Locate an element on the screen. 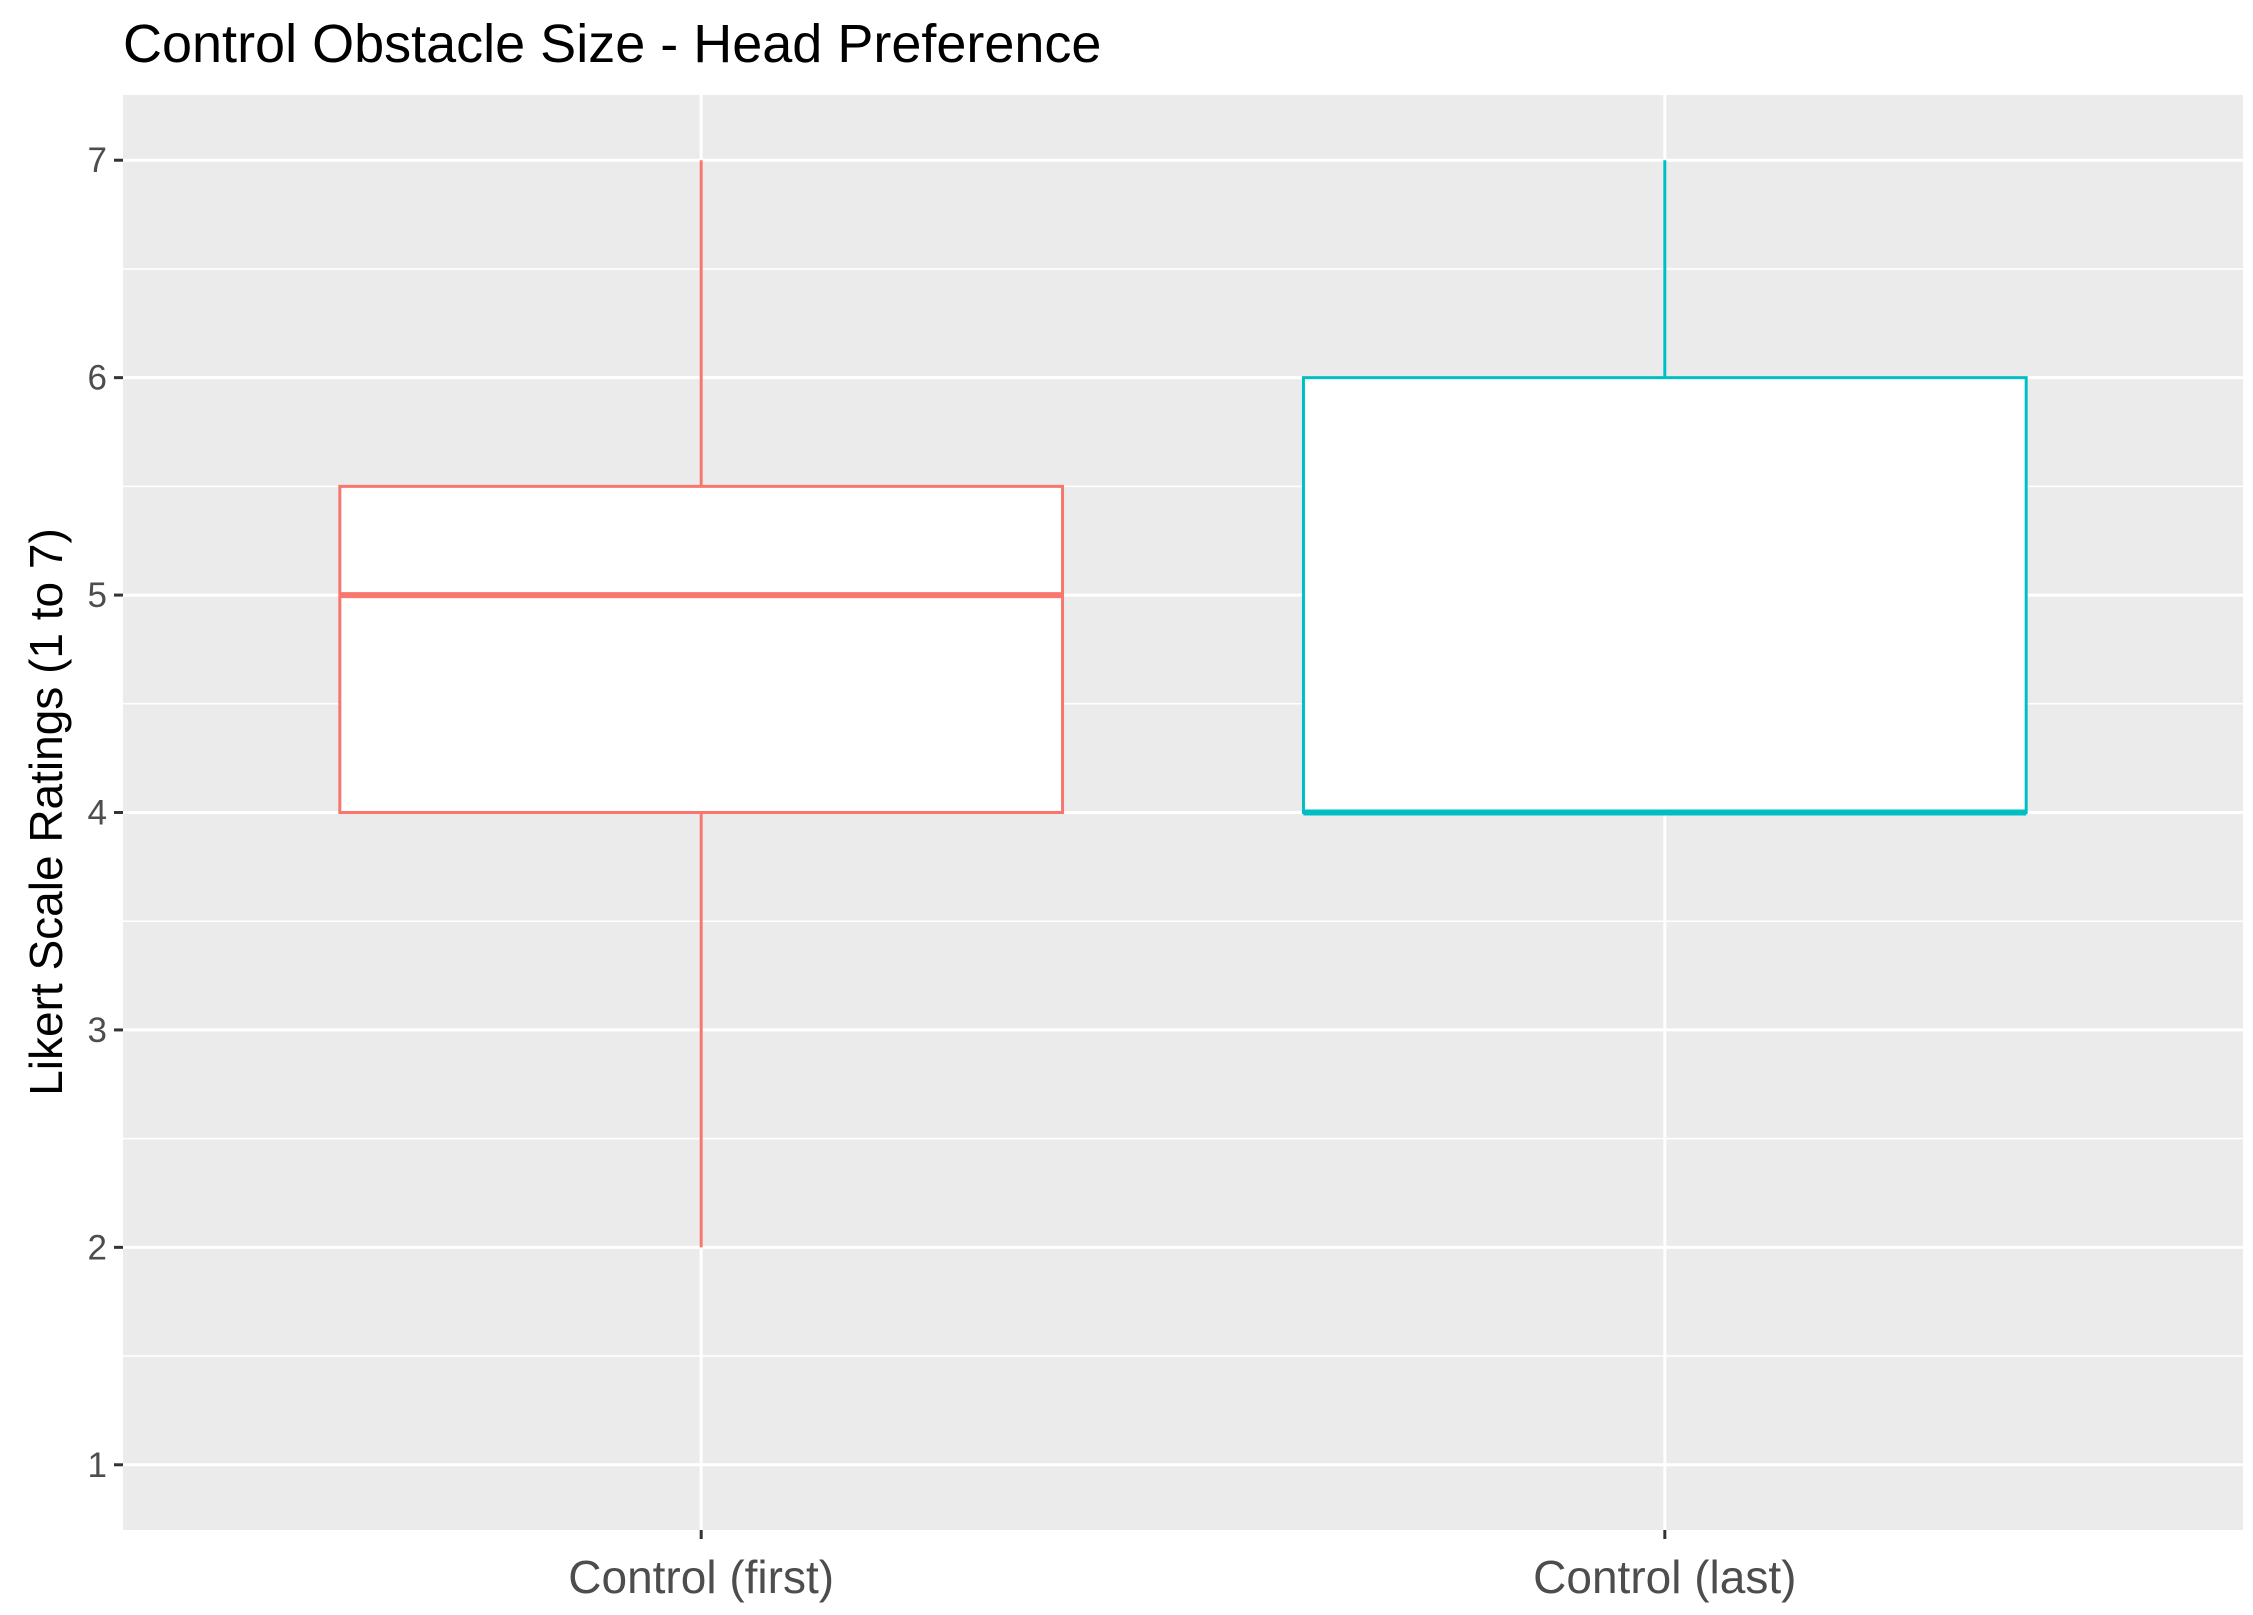 This screenshot has height=1615, width=2253. box-control-last is located at coordinates (1664, 488).